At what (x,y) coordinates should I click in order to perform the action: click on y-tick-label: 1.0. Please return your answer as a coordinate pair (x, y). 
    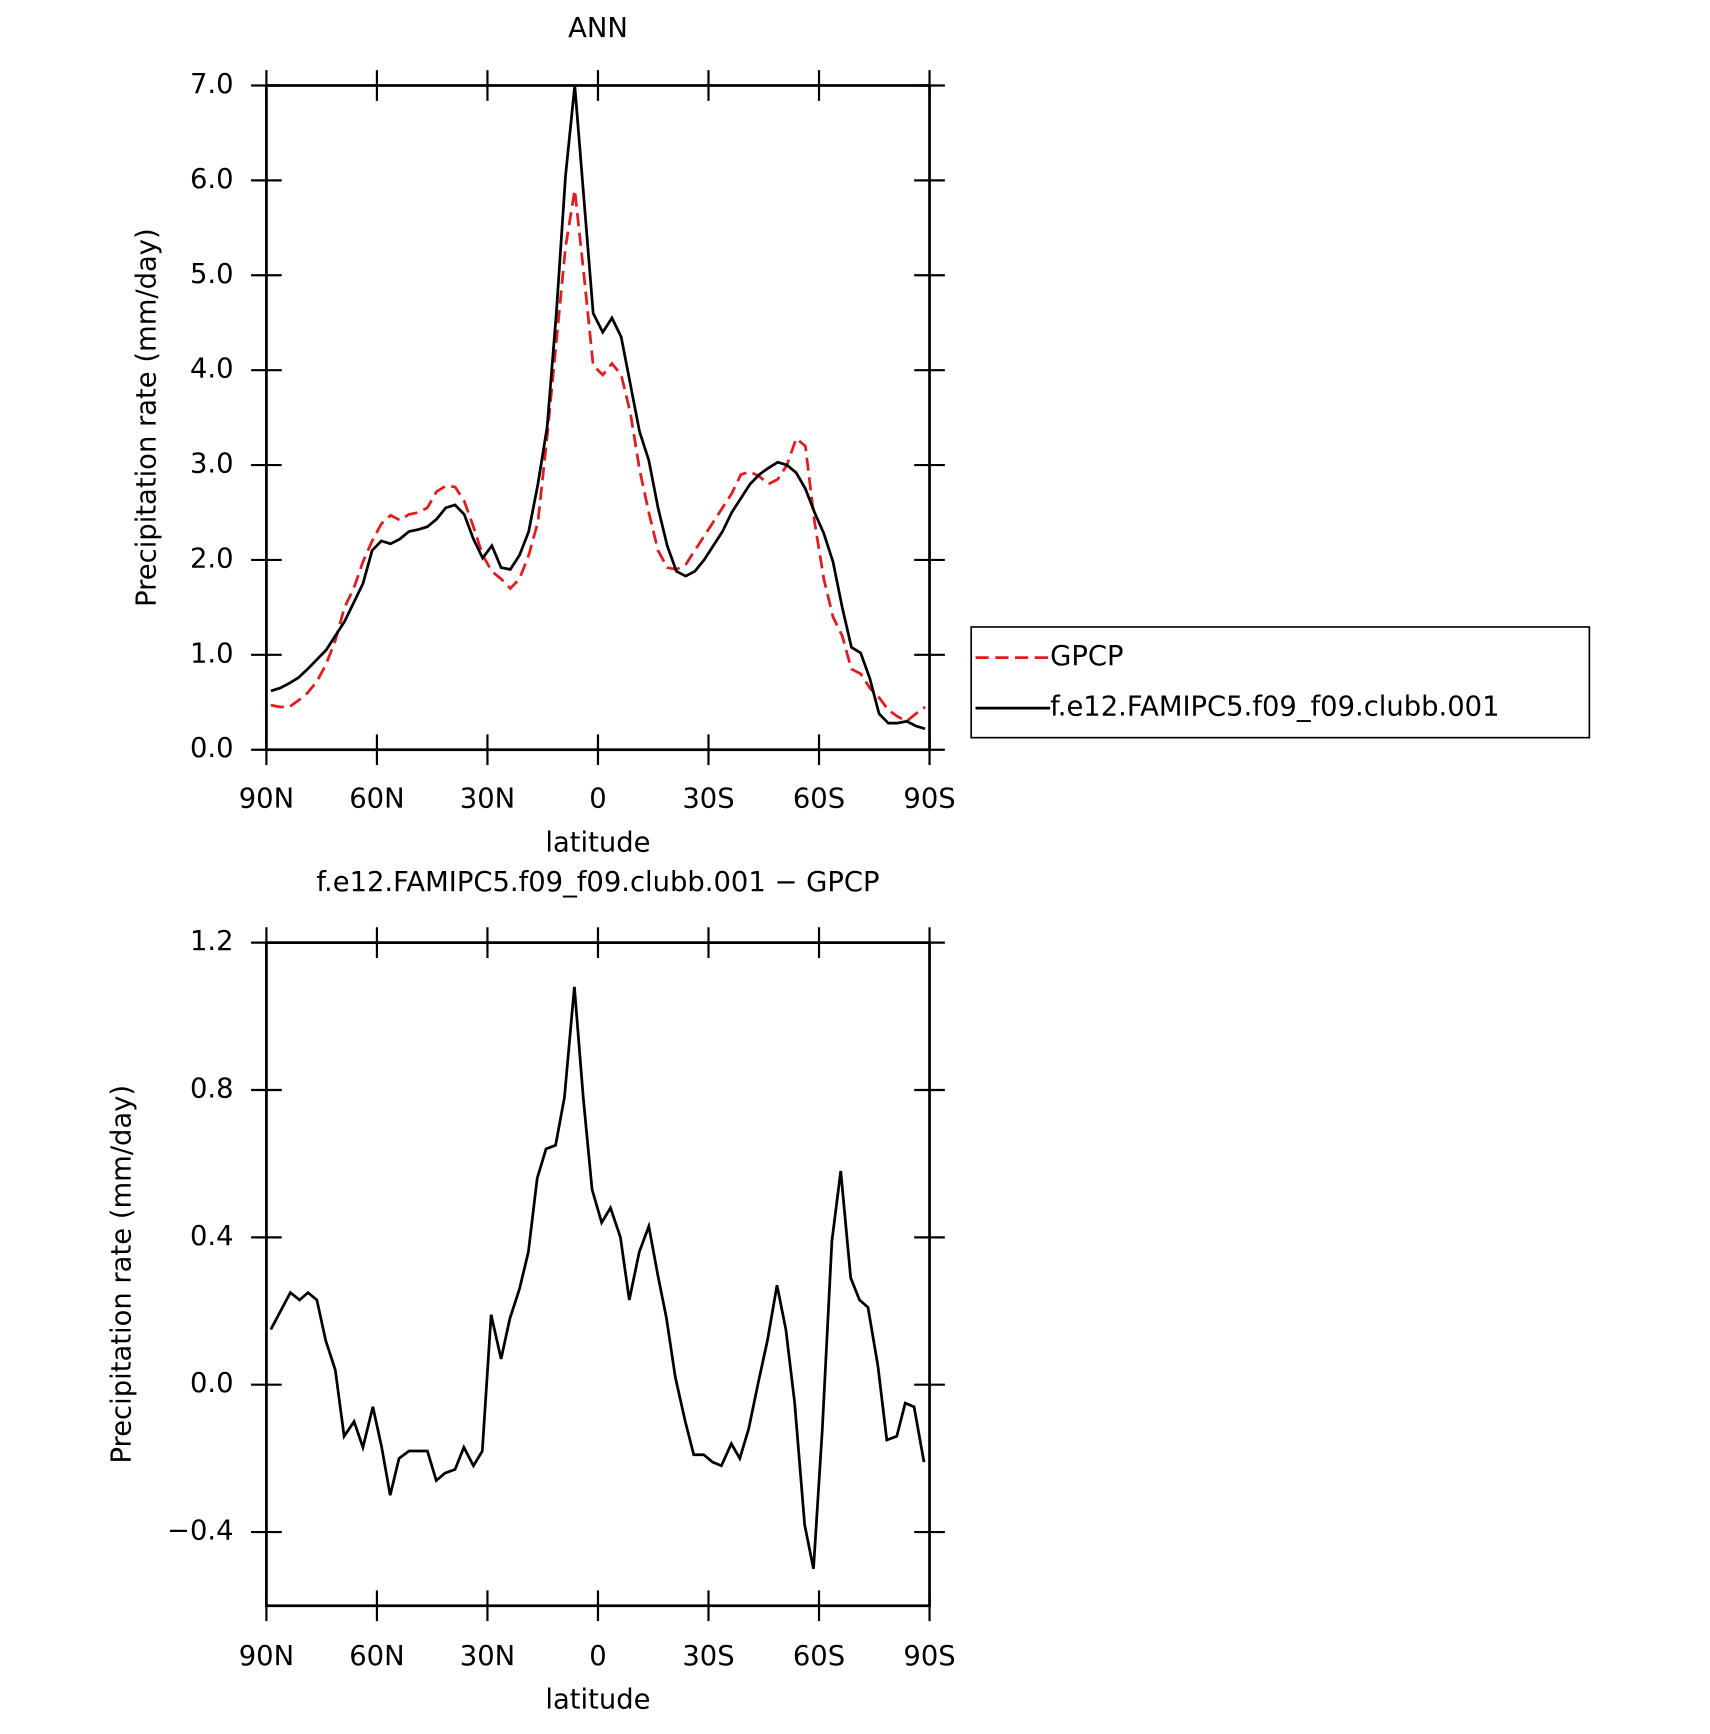
    Looking at the image, I should click on (212, 653).